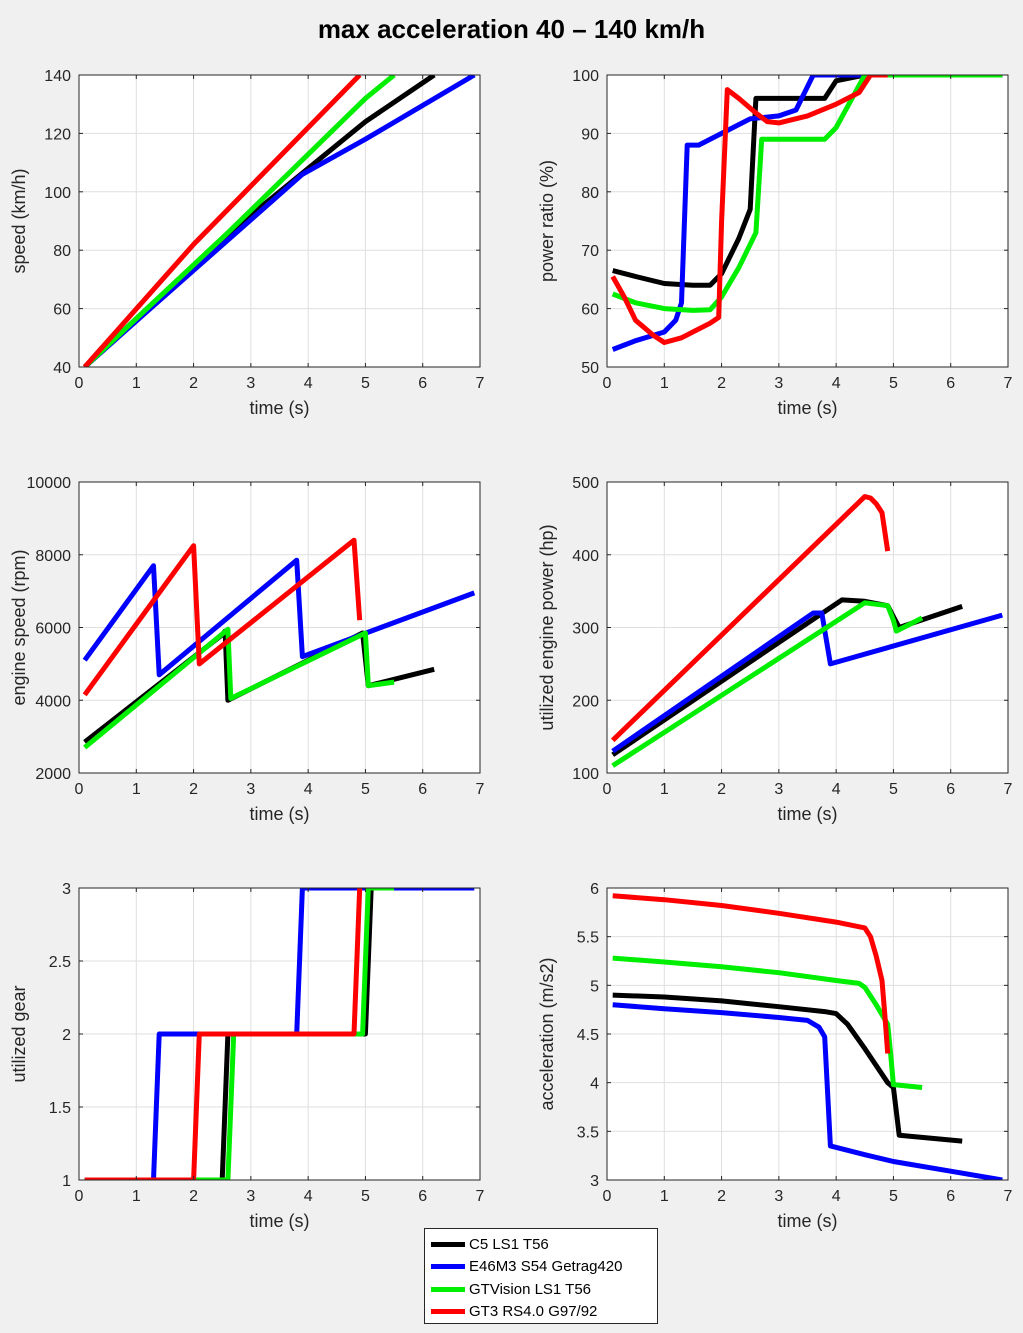 The height and width of the screenshot is (1333, 1023). I want to click on legend-entry-gt3: GT3 RS4.0 G97/92, so click(544, 1312).